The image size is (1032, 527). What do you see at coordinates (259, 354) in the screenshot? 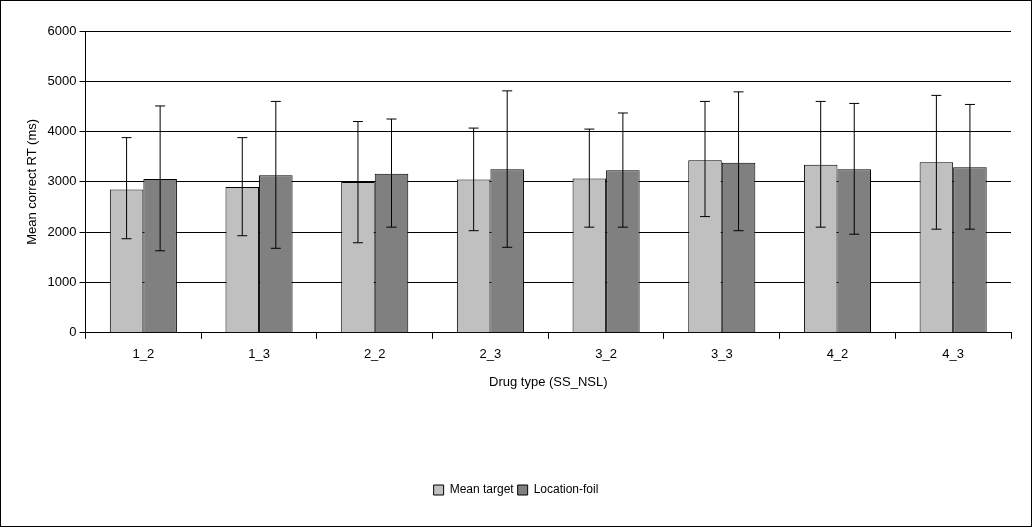
I see `x-tick-label: 1_3` at bounding box center [259, 354].